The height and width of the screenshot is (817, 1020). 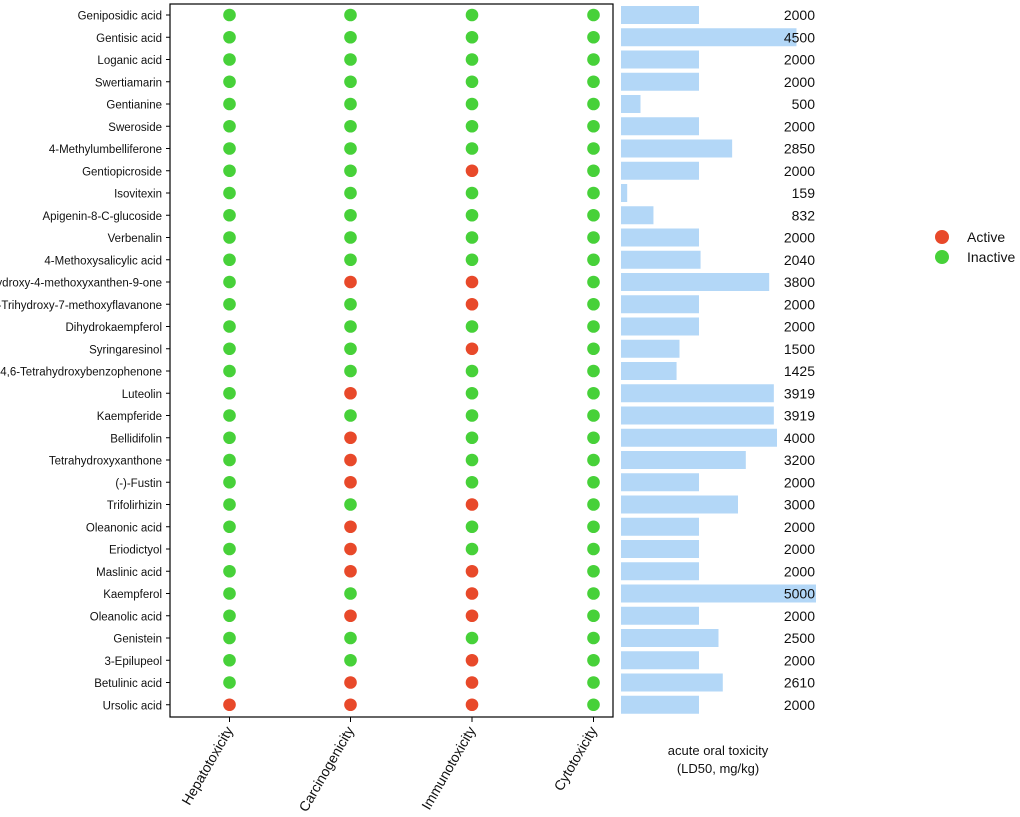 What do you see at coordinates (134, 106) in the screenshot?
I see `compound-label: Gentianine` at bounding box center [134, 106].